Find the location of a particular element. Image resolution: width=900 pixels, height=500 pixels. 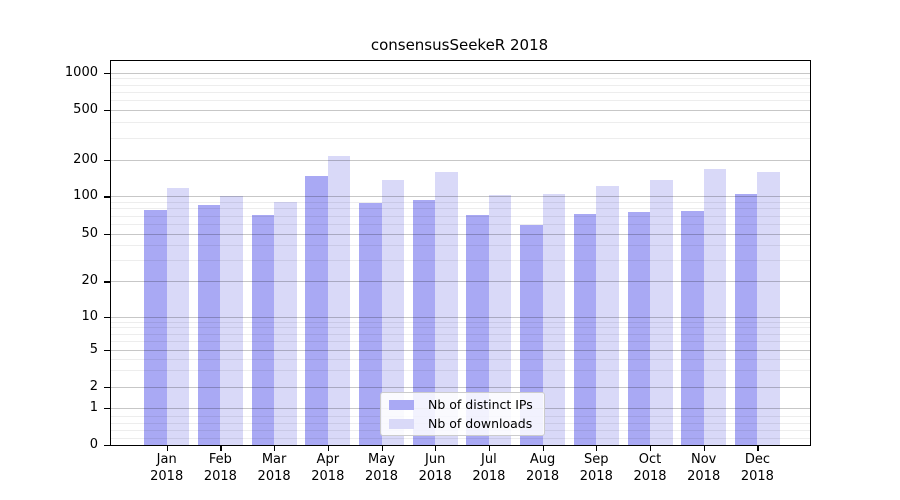

legend-entry-downloads: Nb of downloads is located at coordinates (462, 423).